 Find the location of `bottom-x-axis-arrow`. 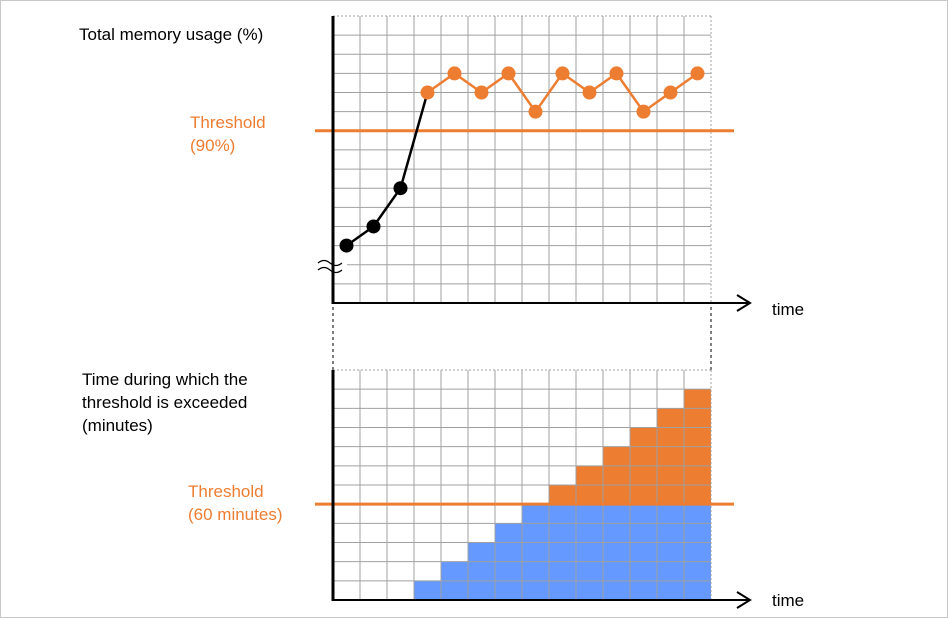

bottom-x-axis-arrow is located at coordinates (744, 600).